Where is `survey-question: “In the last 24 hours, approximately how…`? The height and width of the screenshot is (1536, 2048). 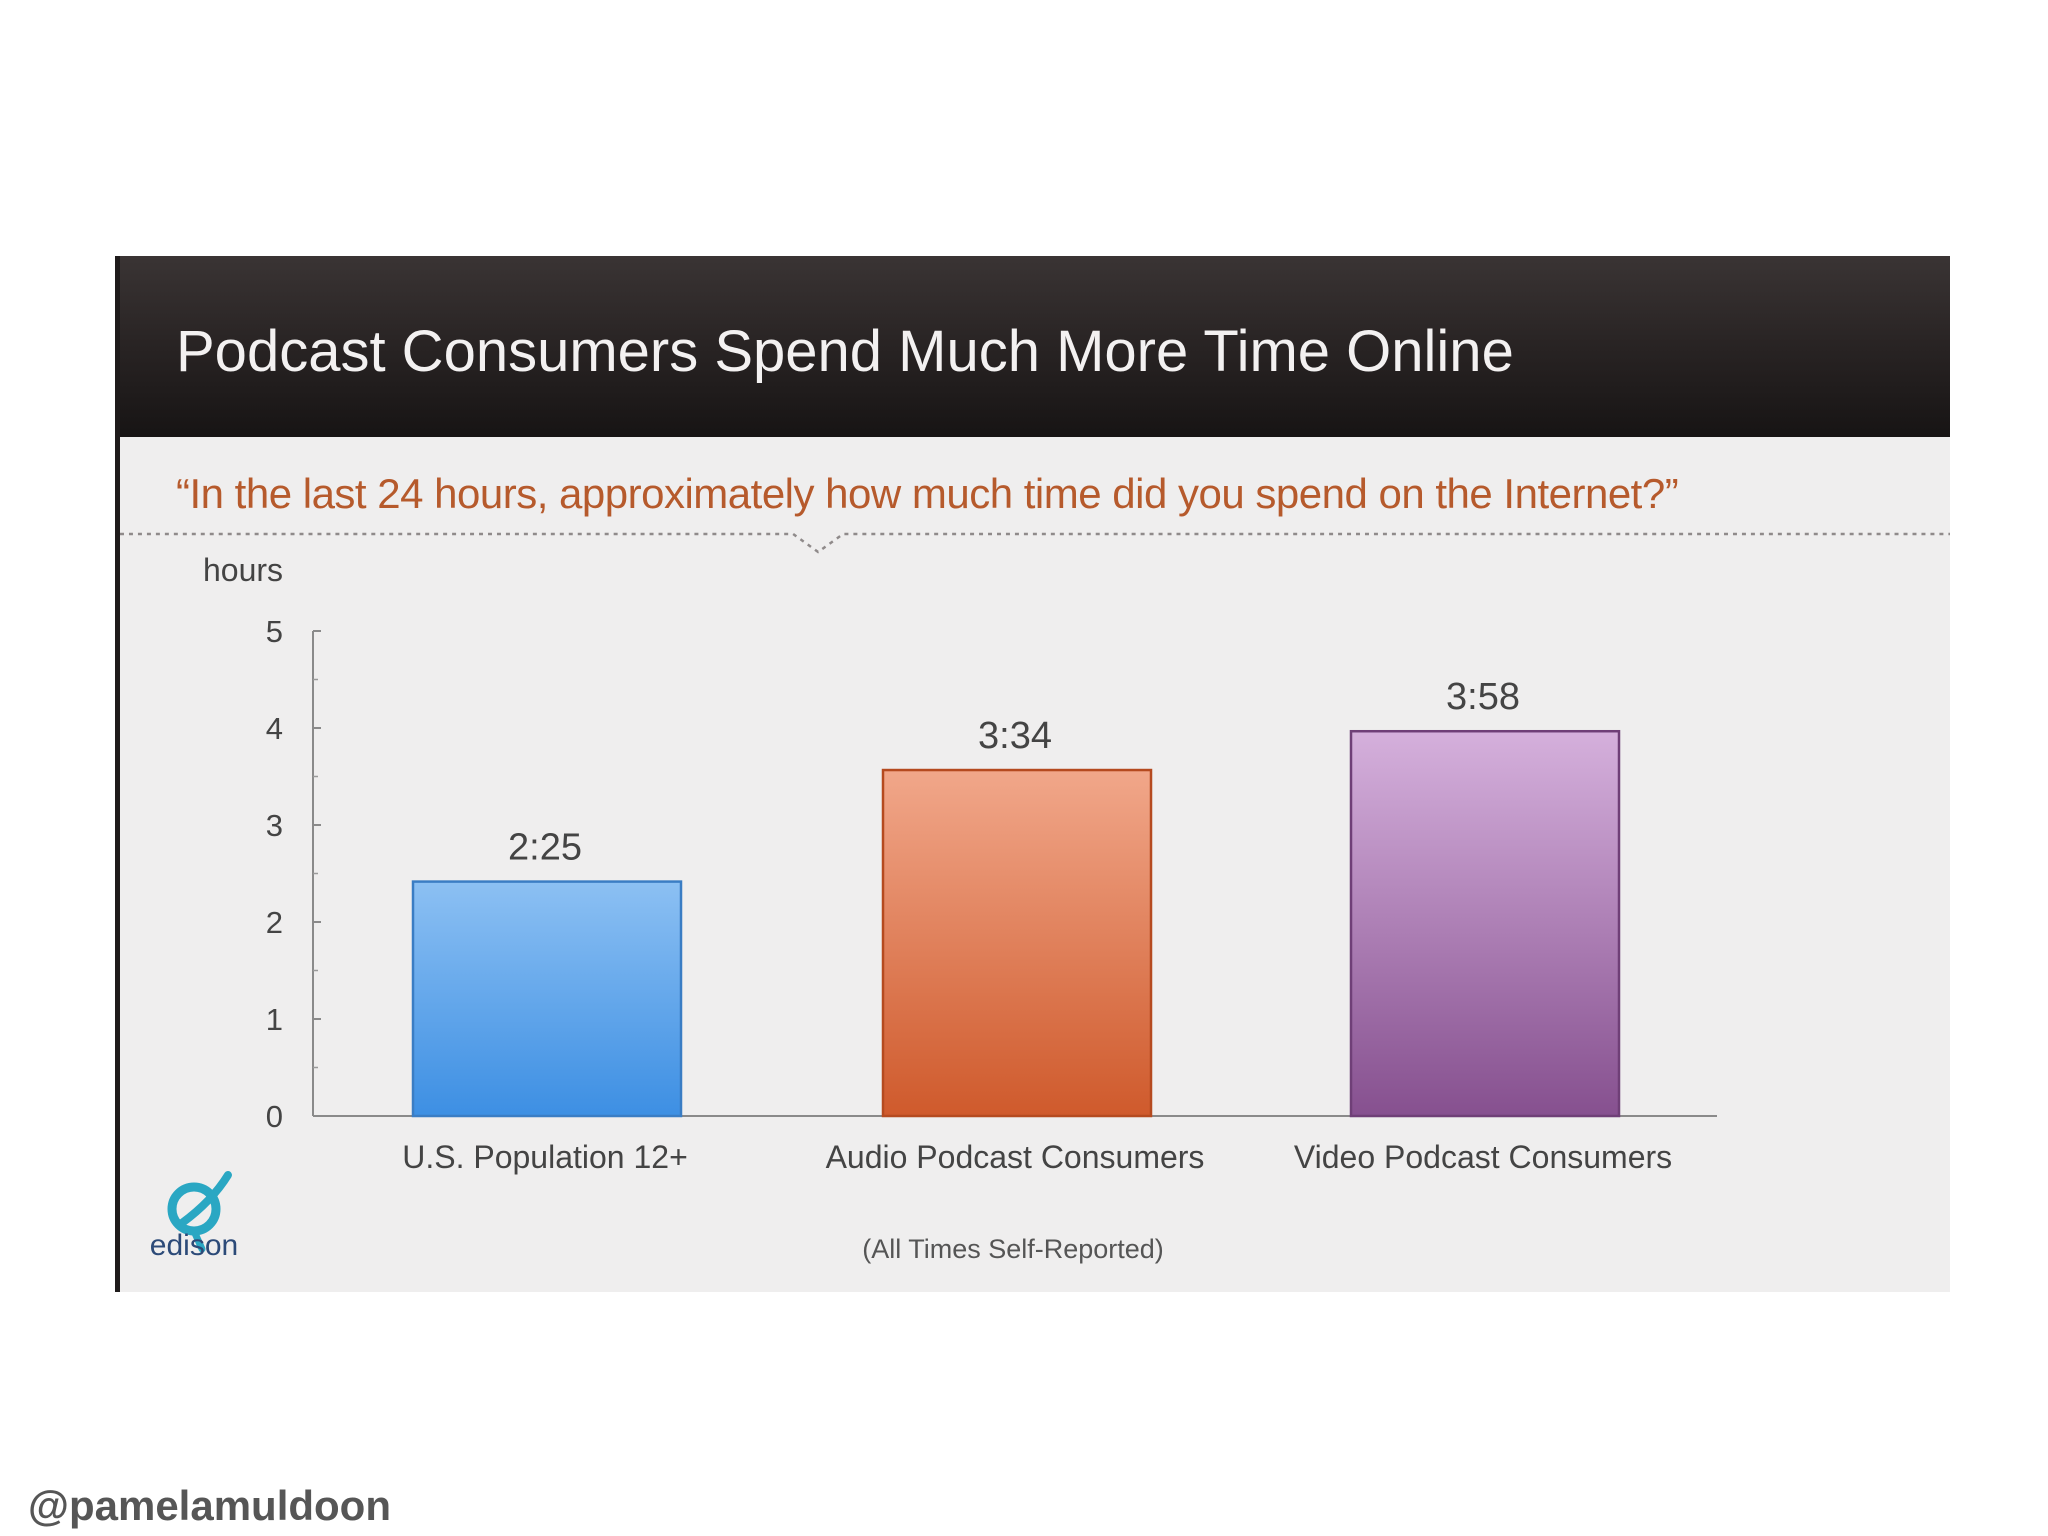 survey-question: “In the last 24 hours, approximately how… is located at coordinates (927, 493).